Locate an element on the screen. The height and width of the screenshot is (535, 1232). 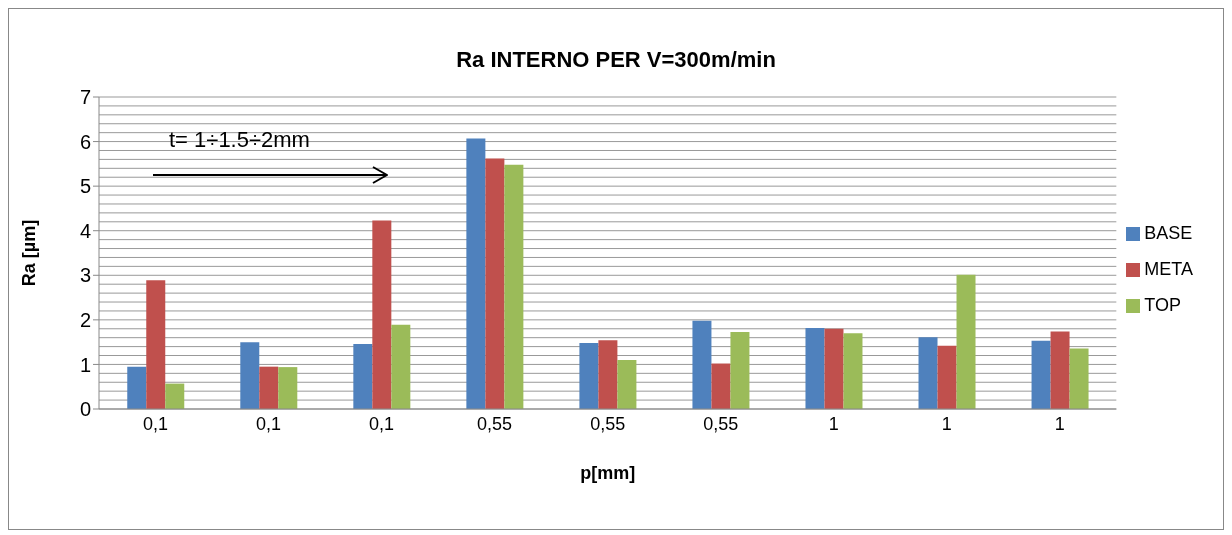
x-axis-title: p[mm] is located at coordinates (608, 473).